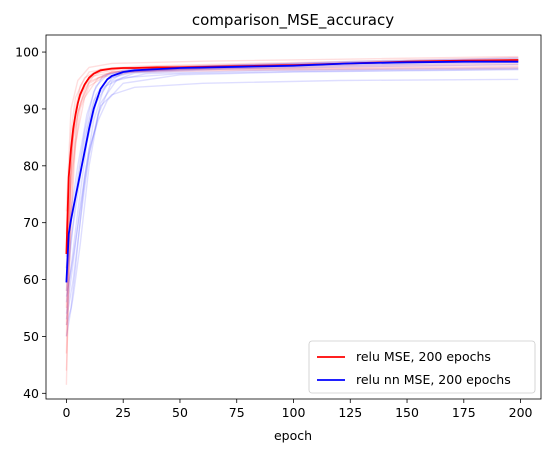  I want to click on chart-title: comparison_MSE_accuracy, so click(293, 20).